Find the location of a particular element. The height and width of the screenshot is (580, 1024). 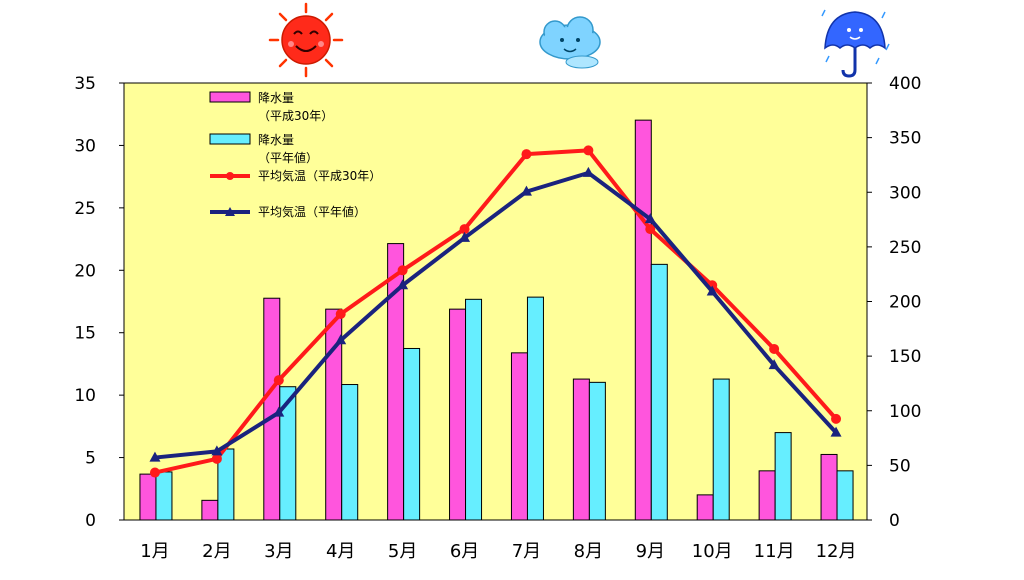

legend-label: （平成30年） is located at coordinates (295, 116).